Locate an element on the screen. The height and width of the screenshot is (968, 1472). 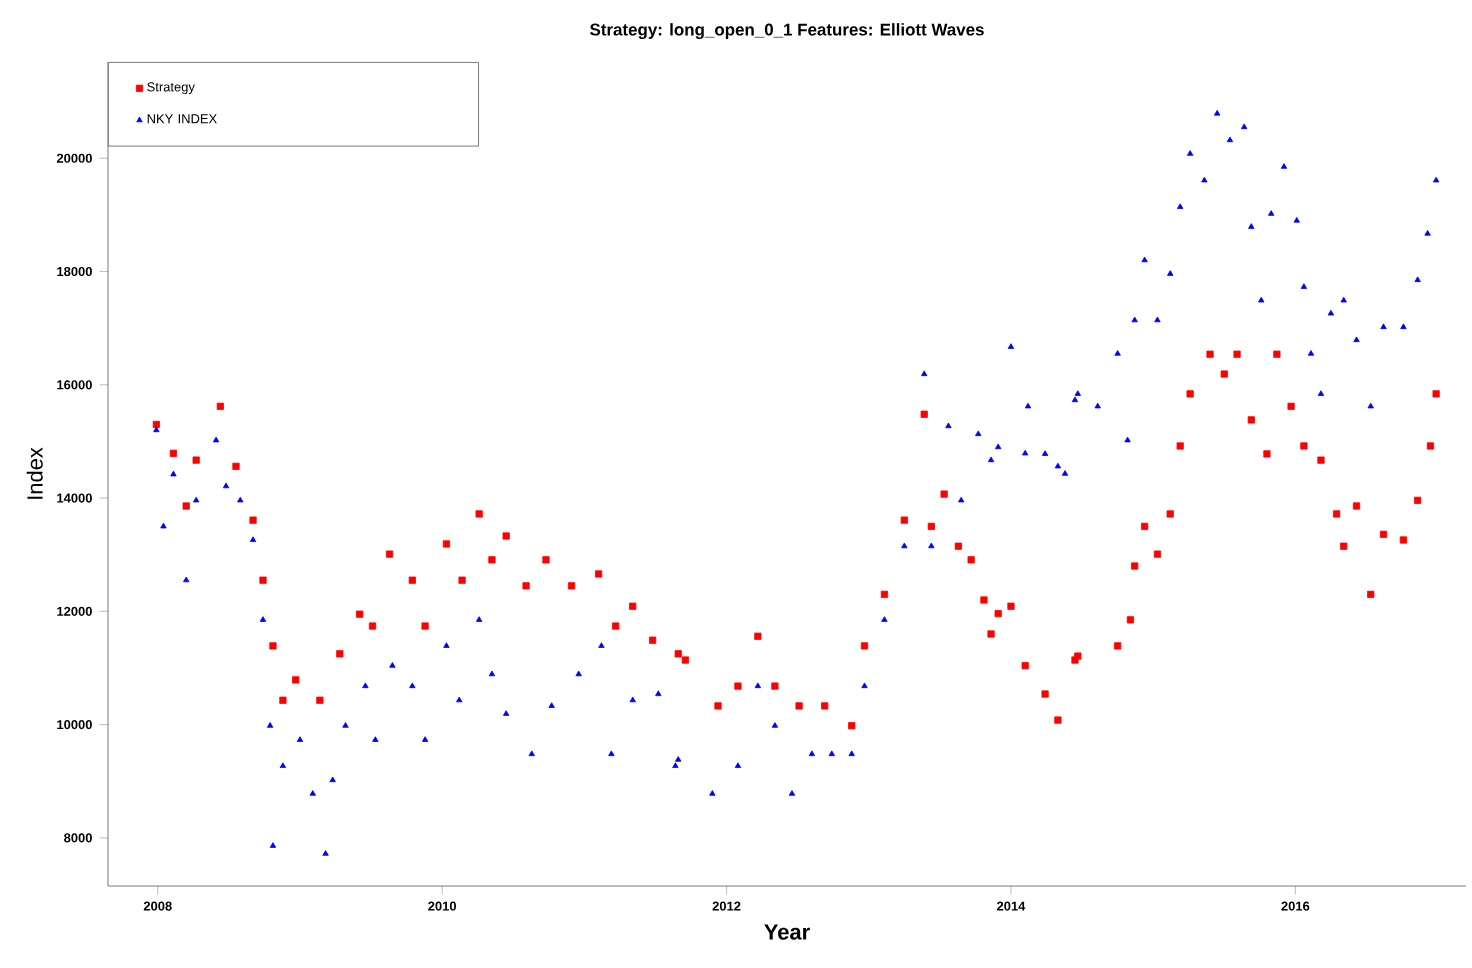
y-axis-title: Index is located at coordinates (34, 473).